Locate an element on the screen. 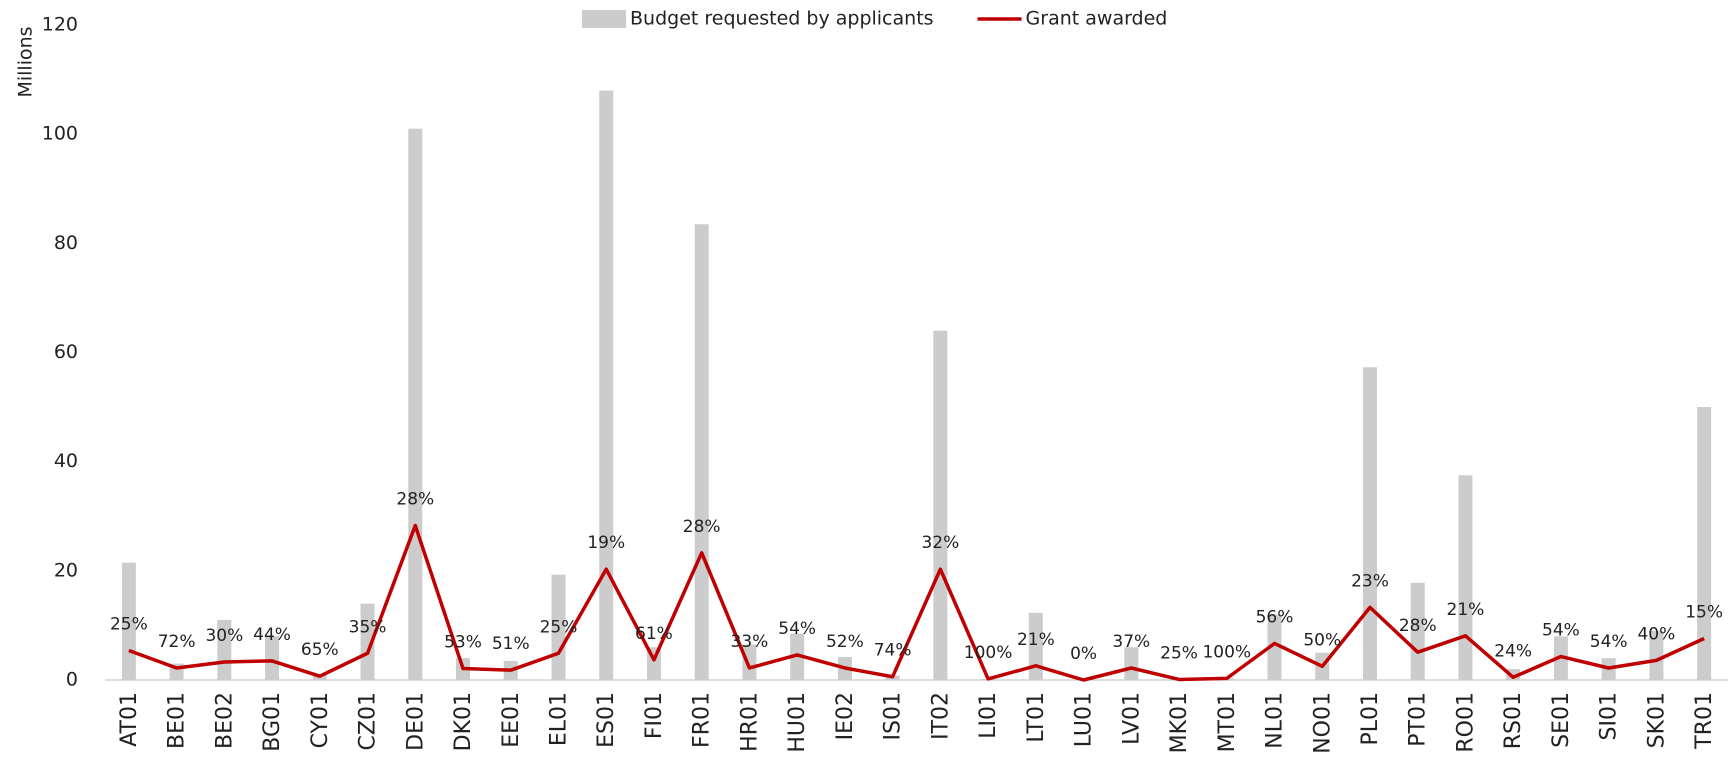  y-axis-label: Millions is located at coordinates (26, 61).